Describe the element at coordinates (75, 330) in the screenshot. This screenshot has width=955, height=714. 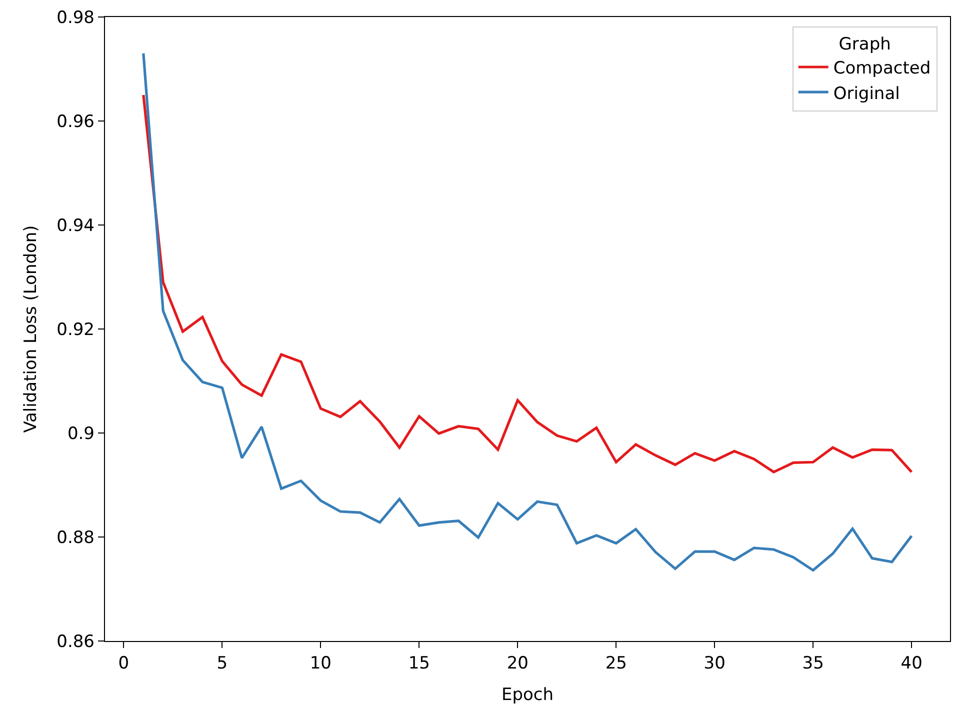
I see `y-tick-label: 0.92` at that location.